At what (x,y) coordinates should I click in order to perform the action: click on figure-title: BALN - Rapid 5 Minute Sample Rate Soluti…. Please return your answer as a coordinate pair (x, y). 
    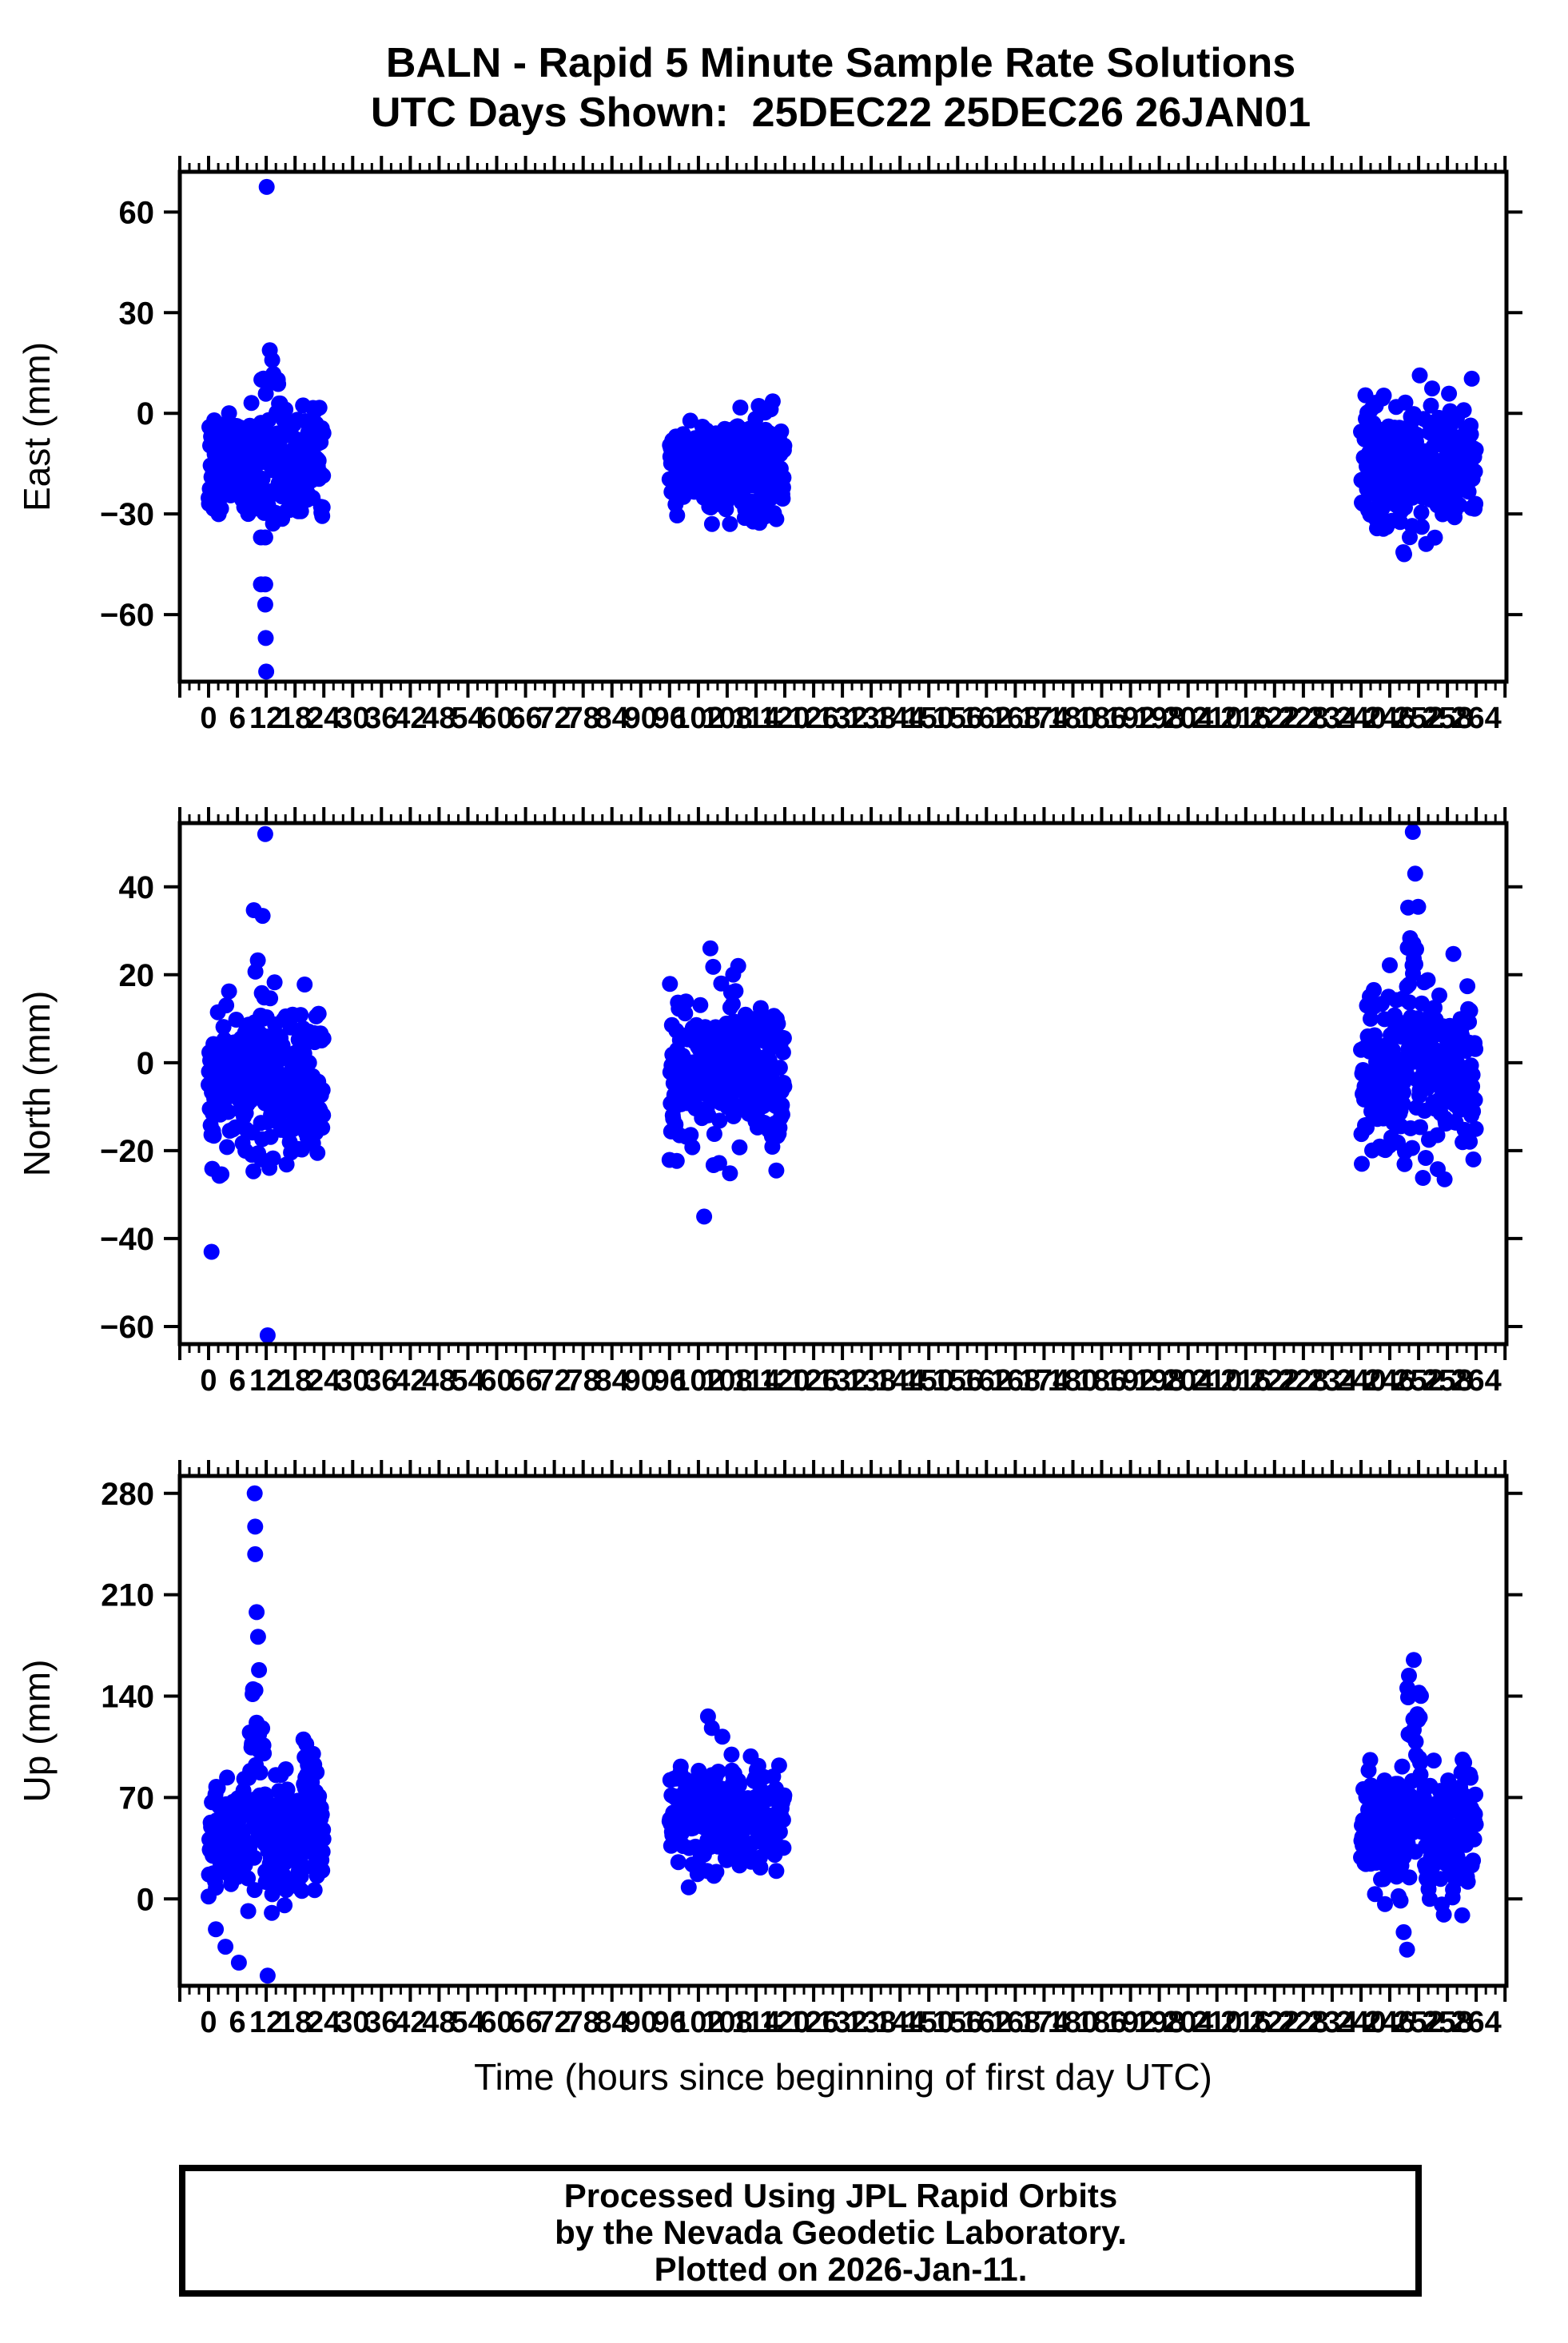
    Looking at the image, I should click on (840, 63).